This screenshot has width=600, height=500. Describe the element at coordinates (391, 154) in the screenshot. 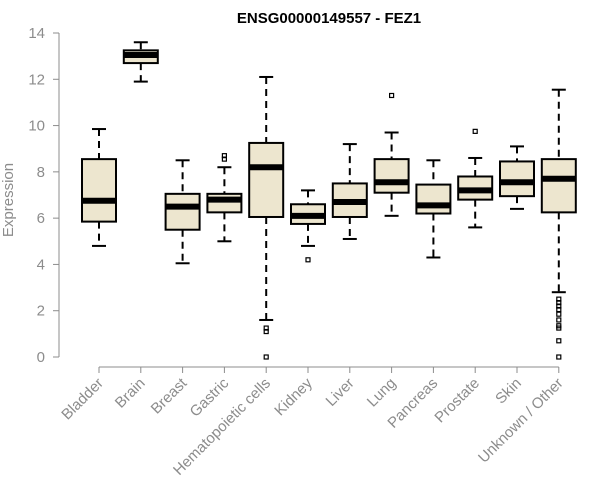

I see `box-lung` at that location.